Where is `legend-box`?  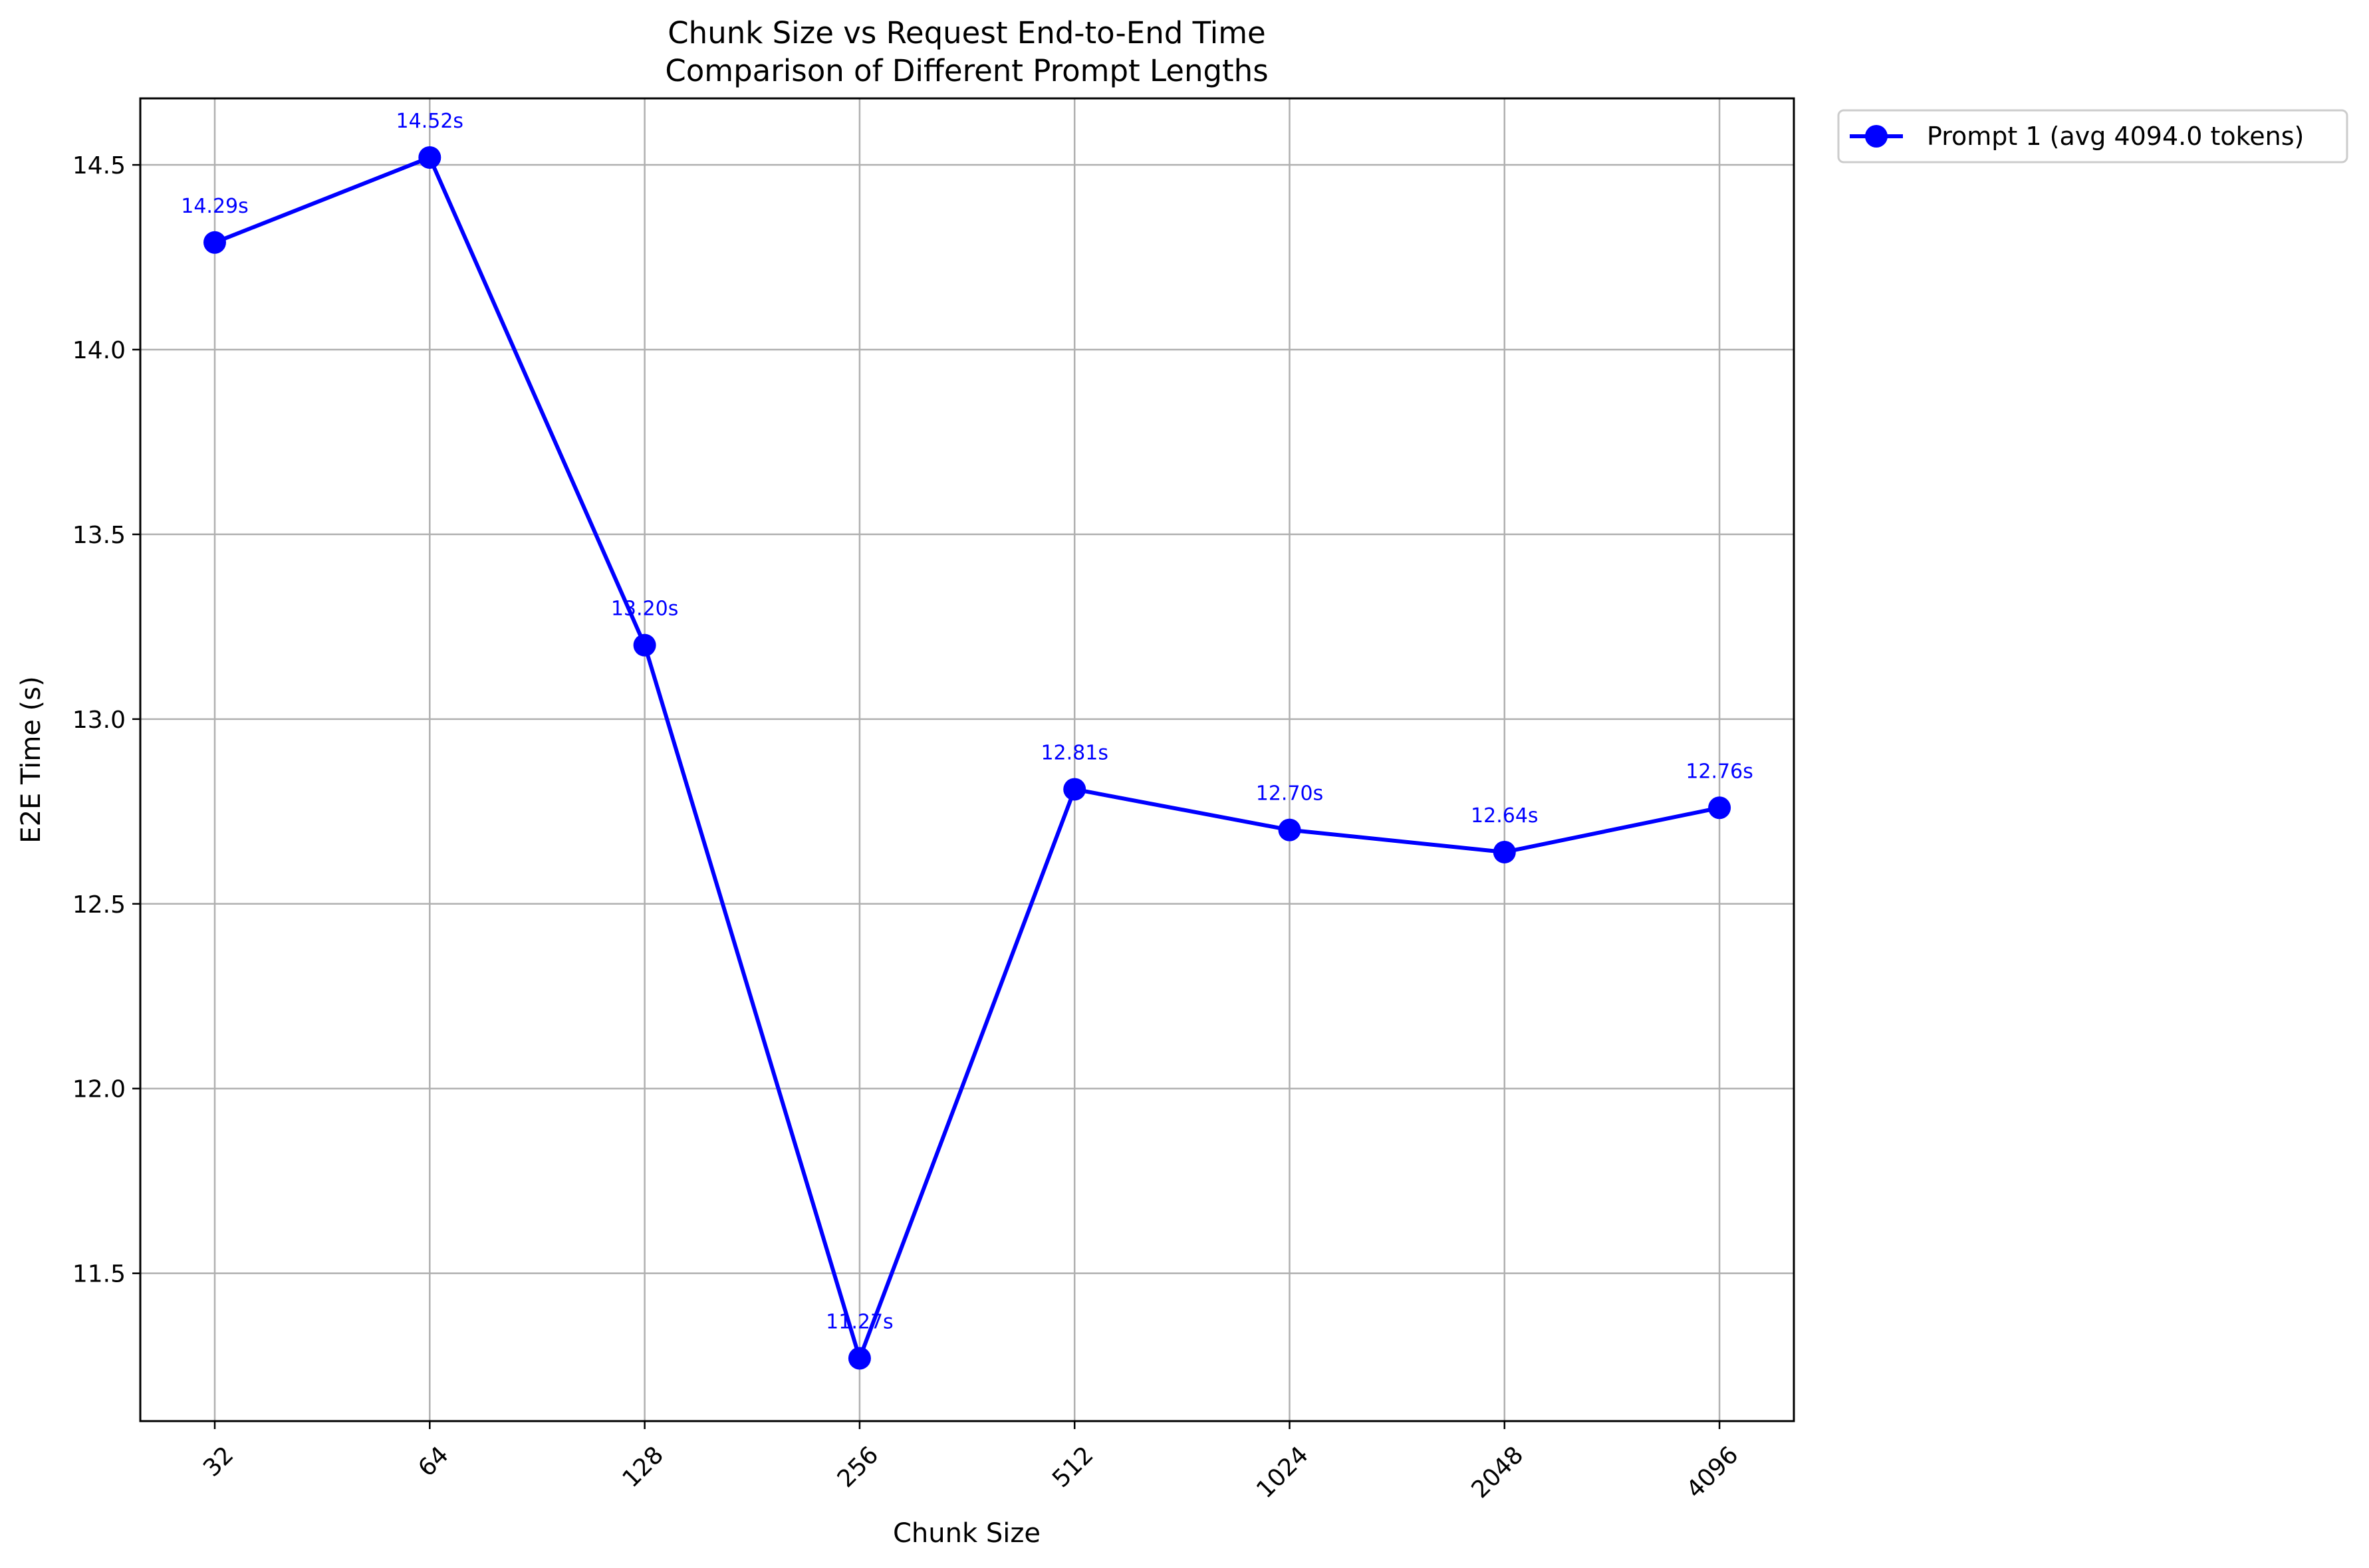
legend-box is located at coordinates (2092, 136).